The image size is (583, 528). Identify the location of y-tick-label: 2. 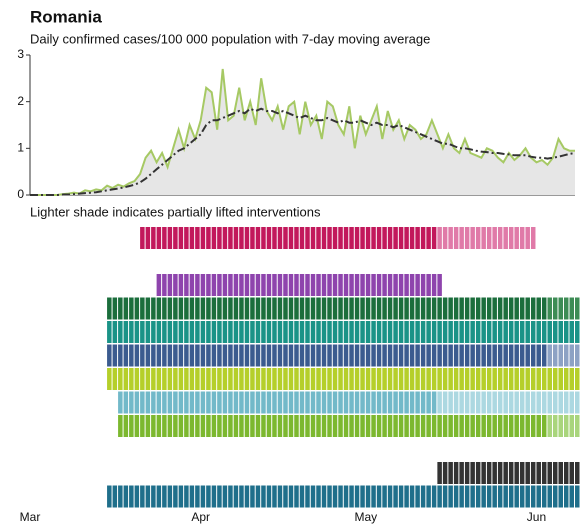
(20, 101).